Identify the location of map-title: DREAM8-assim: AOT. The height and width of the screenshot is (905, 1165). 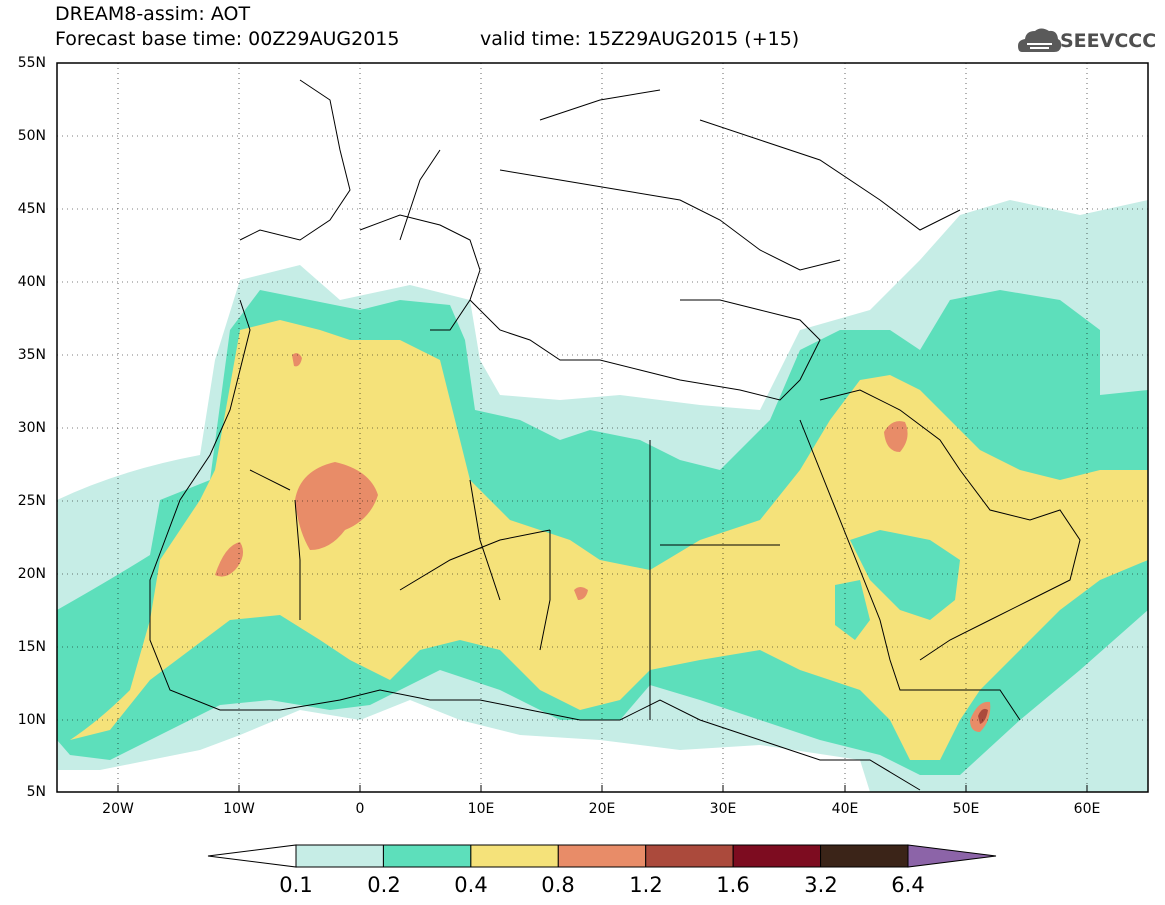
(153, 14).